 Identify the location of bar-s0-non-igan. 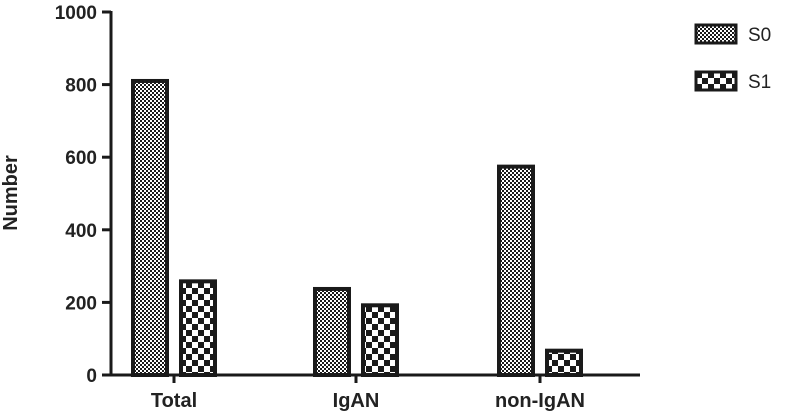
(516, 270).